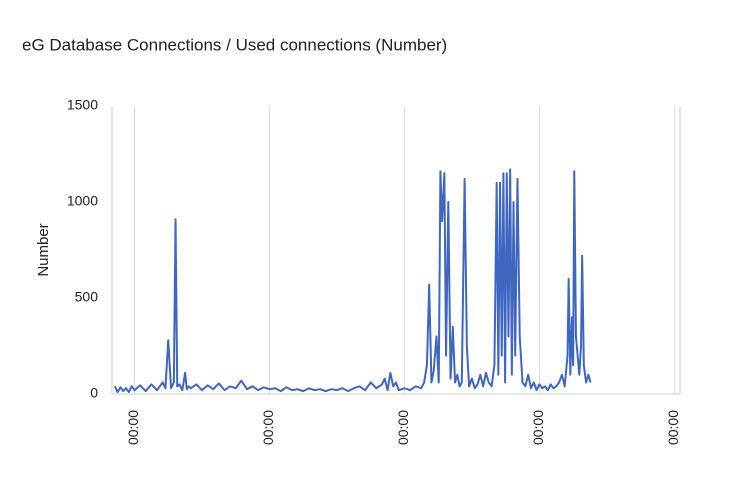 This screenshot has height=490, width=733. What do you see at coordinates (82, 201) in the screenshot?
I see `y-tick-label: 1000` at bounding box center [82, 201].